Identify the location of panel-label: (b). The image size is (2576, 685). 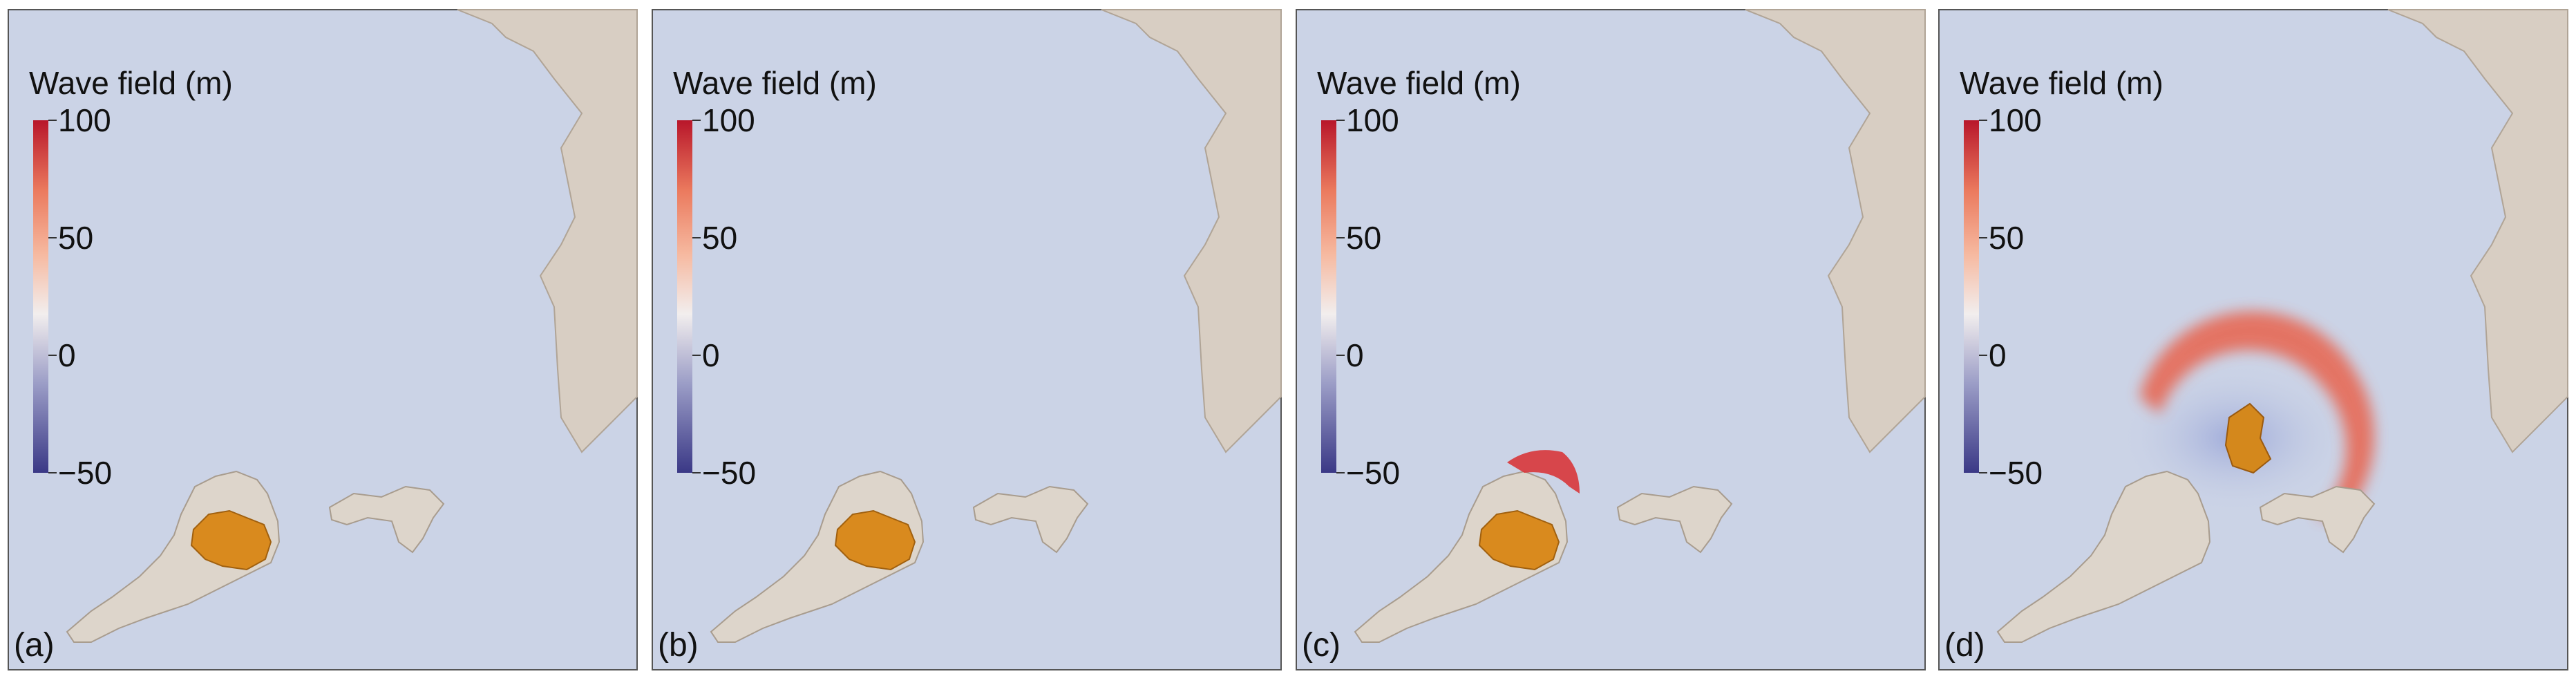
(678, 645).